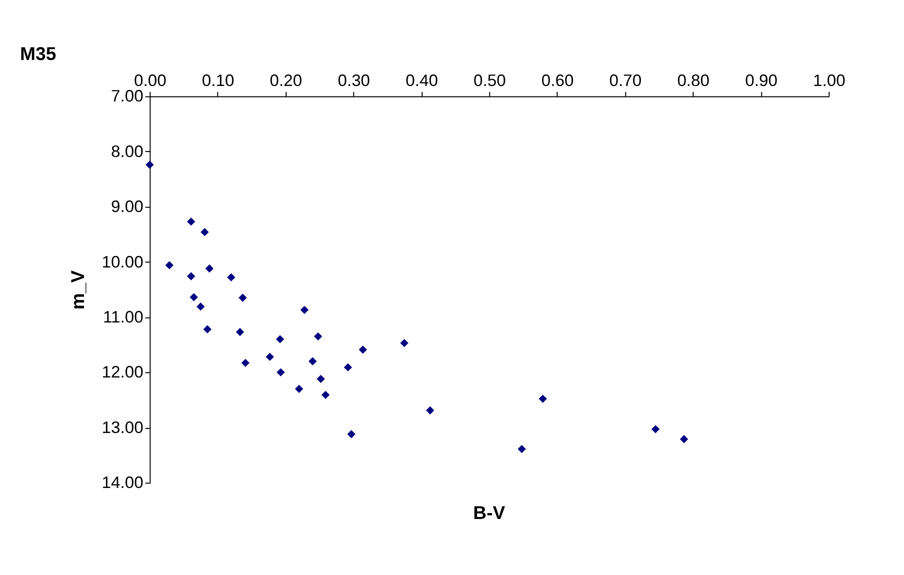 This screenshot has width=904, height=575. Describe the element at coordinates (123, 316) in the screenshot. I see `y-tick-label: 11.00` at that location.